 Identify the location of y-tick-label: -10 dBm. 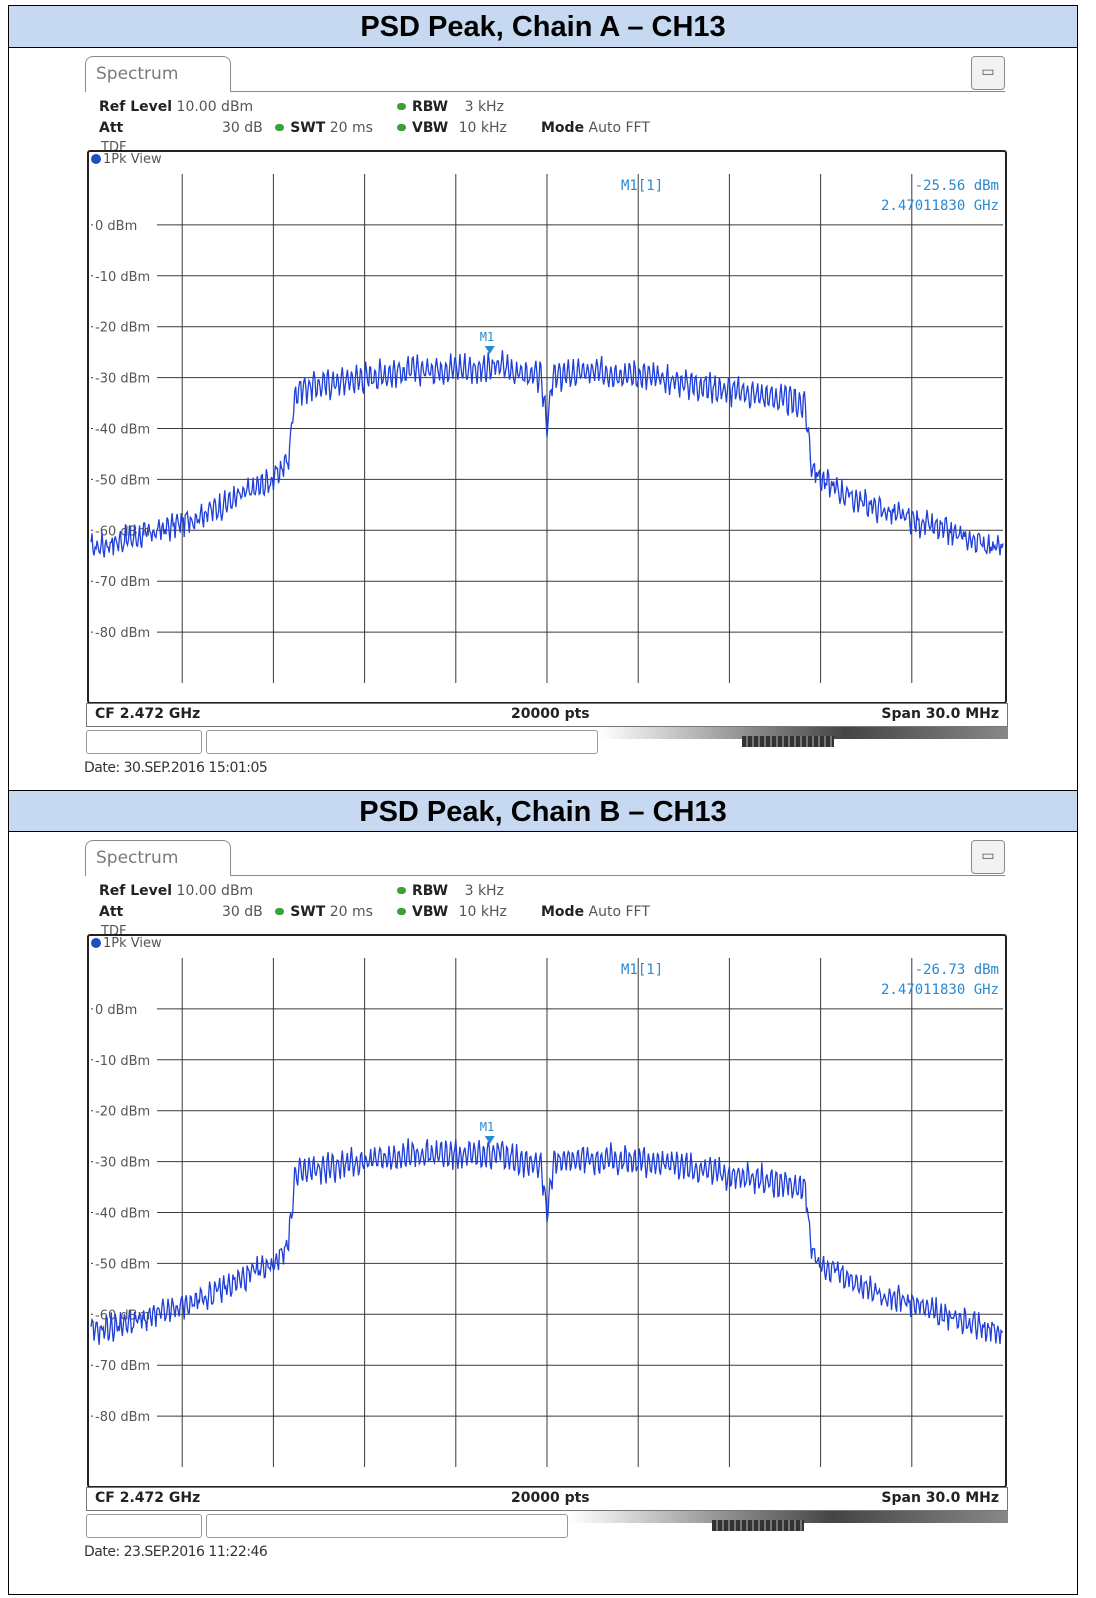
(122, 1061).